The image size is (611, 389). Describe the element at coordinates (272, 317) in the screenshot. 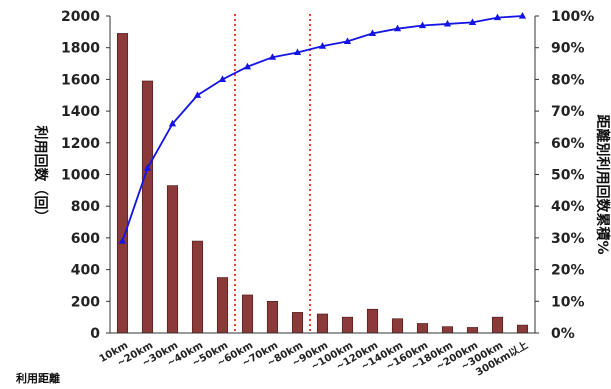

I see `bar-~70km` at that location.